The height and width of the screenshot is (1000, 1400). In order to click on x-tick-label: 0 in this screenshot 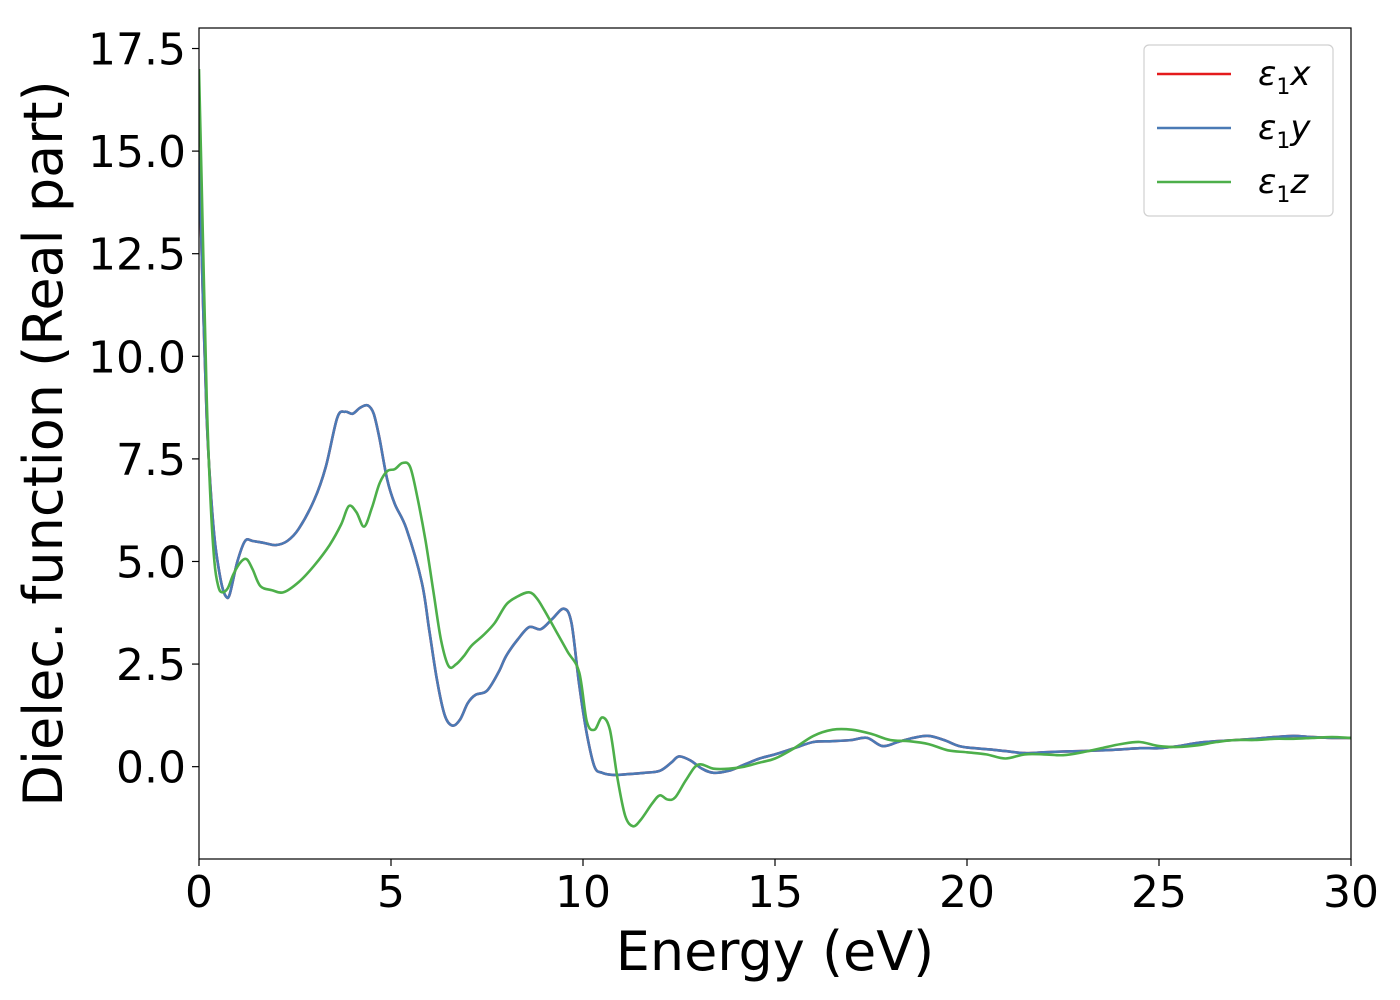, I will do `click(199, 892)`.